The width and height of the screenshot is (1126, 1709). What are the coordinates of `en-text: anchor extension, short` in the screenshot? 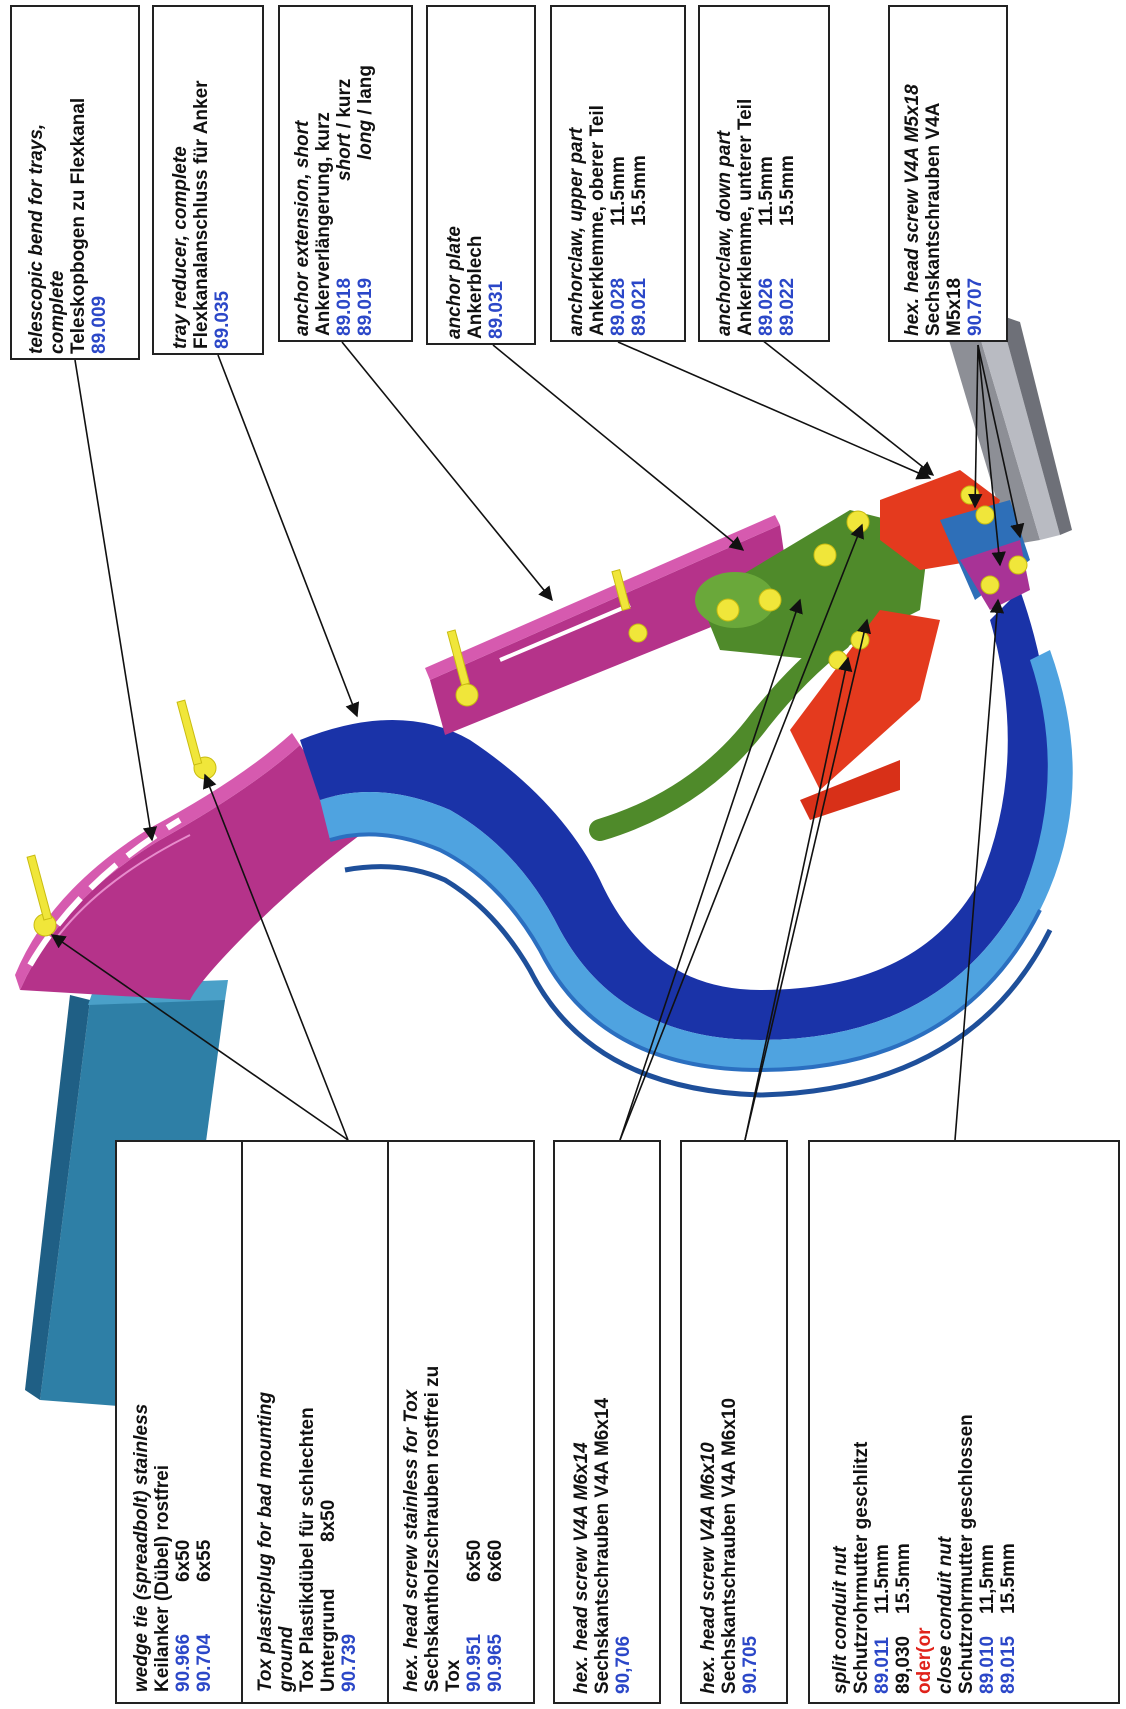 It's located at (302, 228).